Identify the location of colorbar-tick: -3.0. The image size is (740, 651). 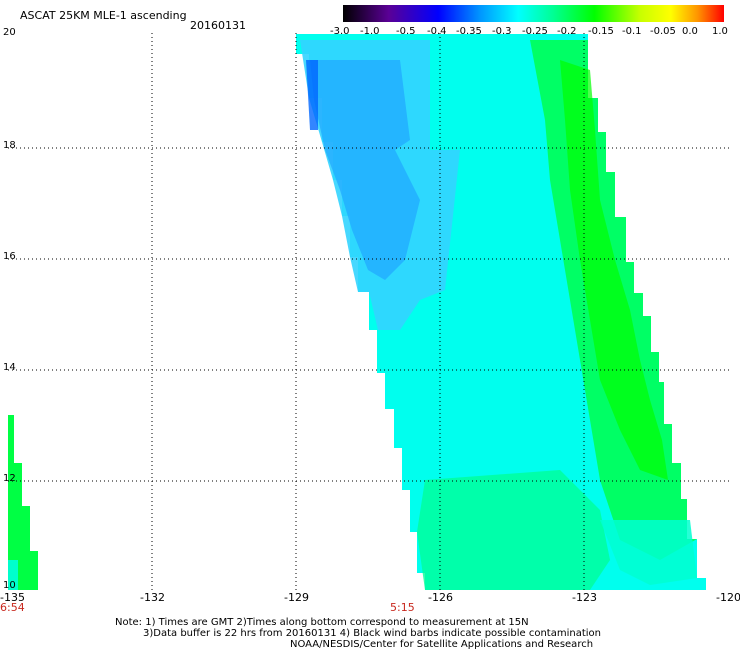
(340, 31).